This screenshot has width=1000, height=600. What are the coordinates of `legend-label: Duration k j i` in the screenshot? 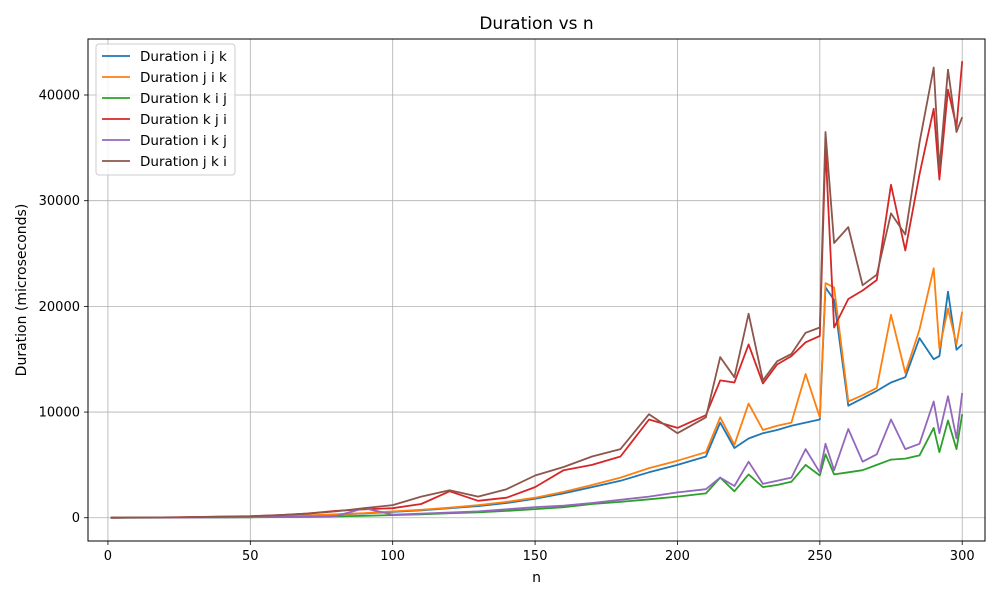 It's located at (183, 120).